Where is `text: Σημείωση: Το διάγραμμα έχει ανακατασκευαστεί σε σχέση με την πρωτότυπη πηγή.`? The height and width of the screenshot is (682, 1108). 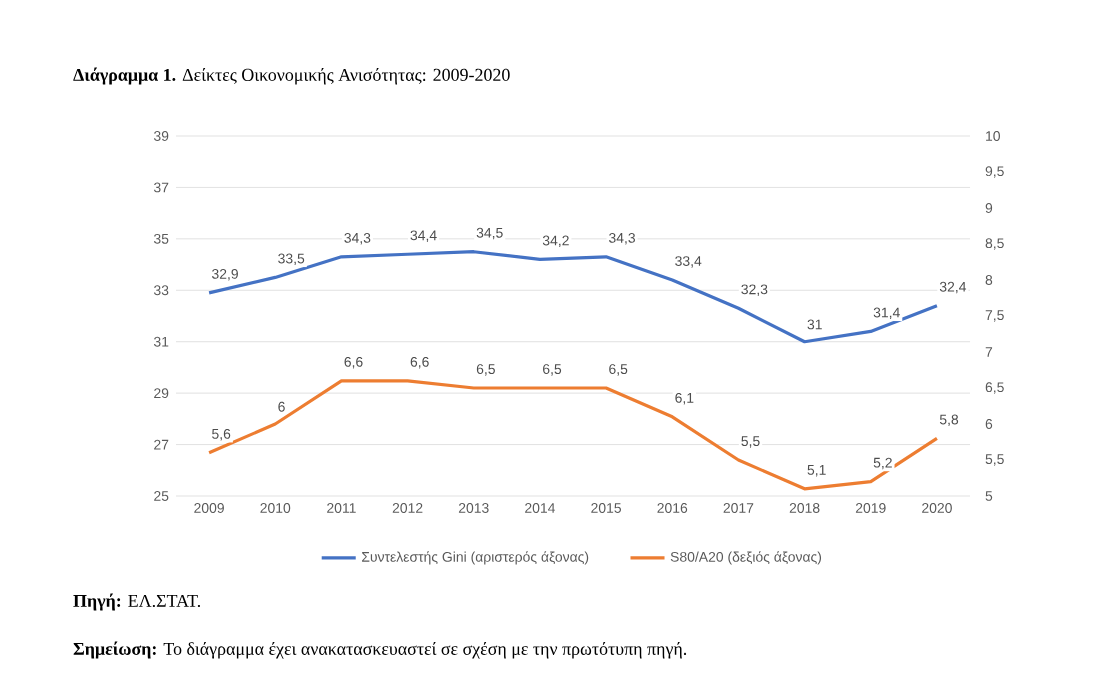
text: Σημείωση: Το διάγραμμα έχει ανακατασκευαστεί σε σχέση με την πρωτότυπη πηγή. is located at coordinates (380, 650).